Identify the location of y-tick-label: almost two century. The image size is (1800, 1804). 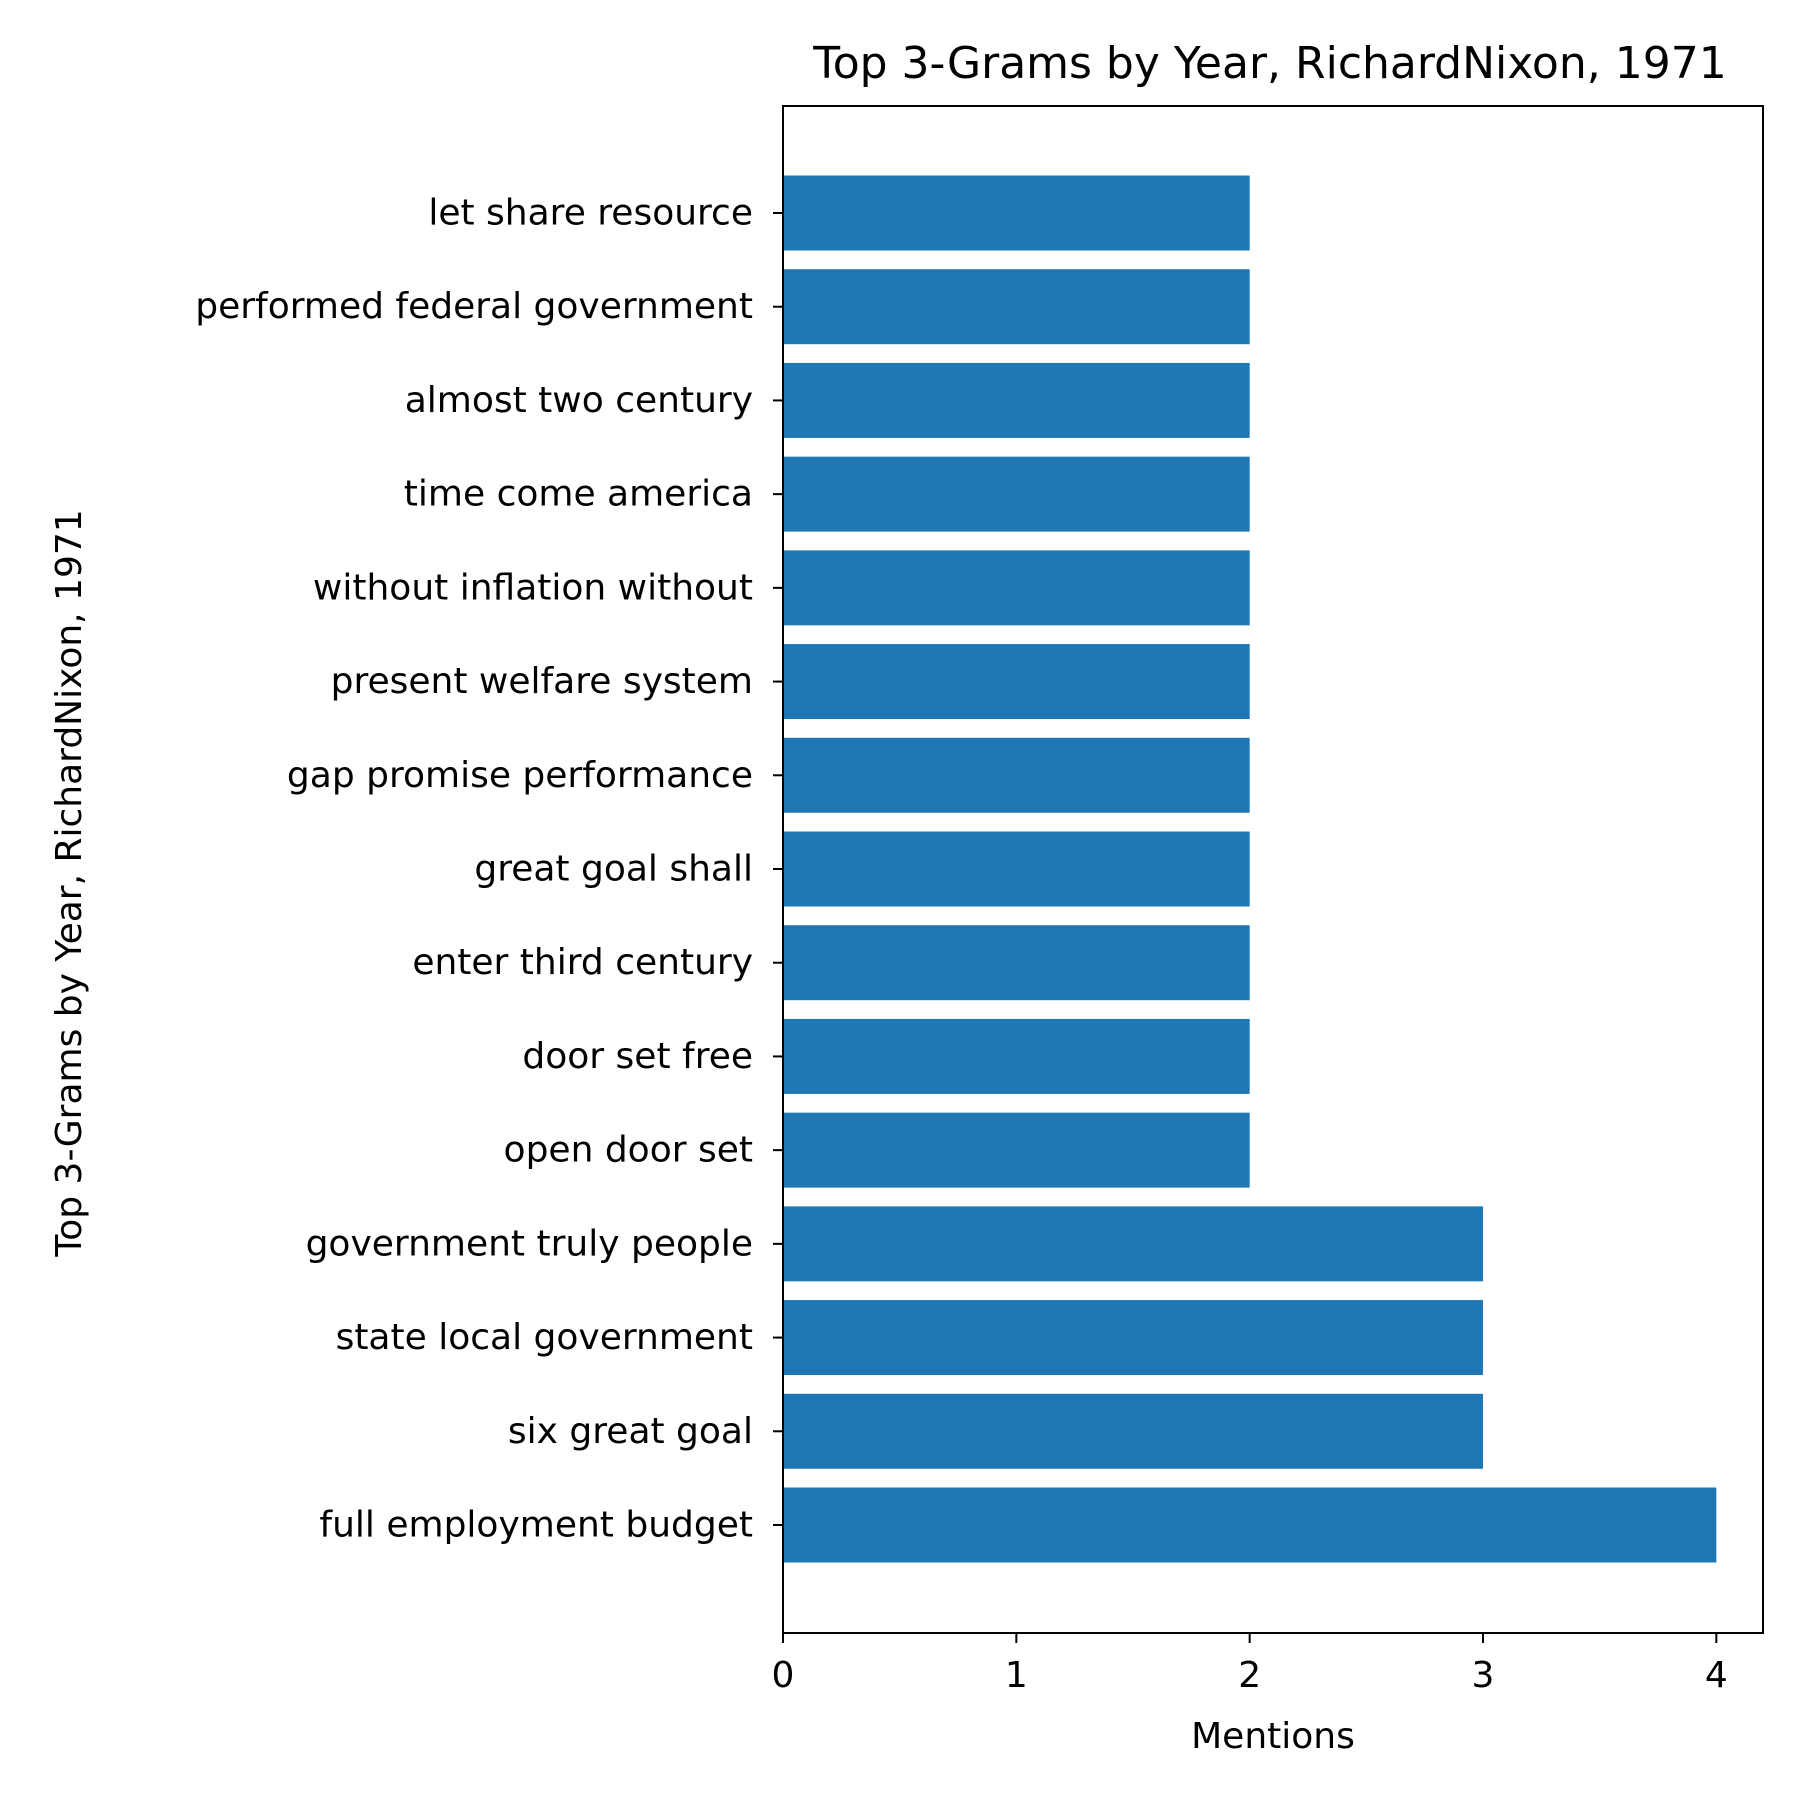
(579, 400).